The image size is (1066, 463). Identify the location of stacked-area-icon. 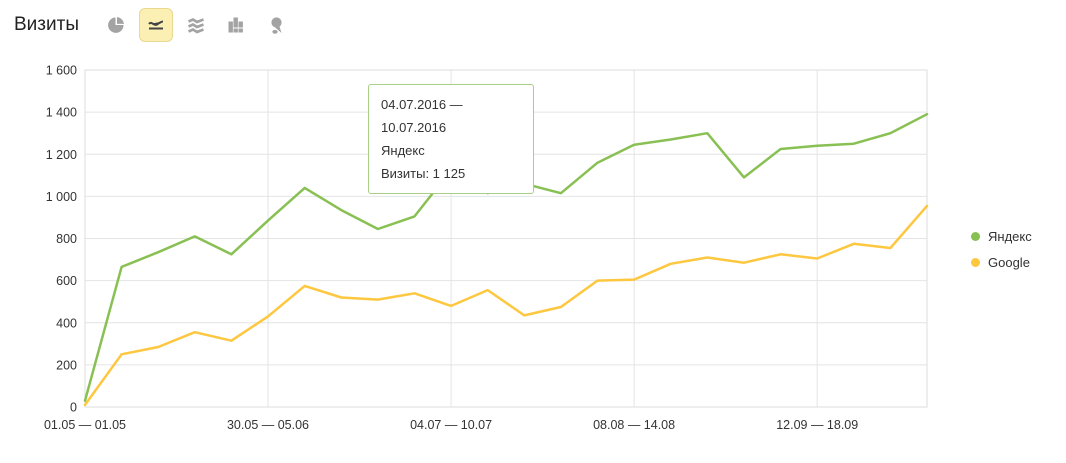
(196, 25).